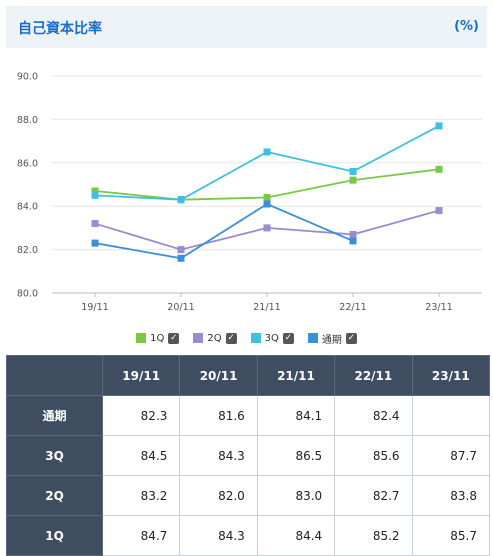 This screenshot has height=556, width=493. What do you see at coordinates (141, 338) in the screenshot?
I see `legend-swatch-1q` at bounding box center [141, 338].